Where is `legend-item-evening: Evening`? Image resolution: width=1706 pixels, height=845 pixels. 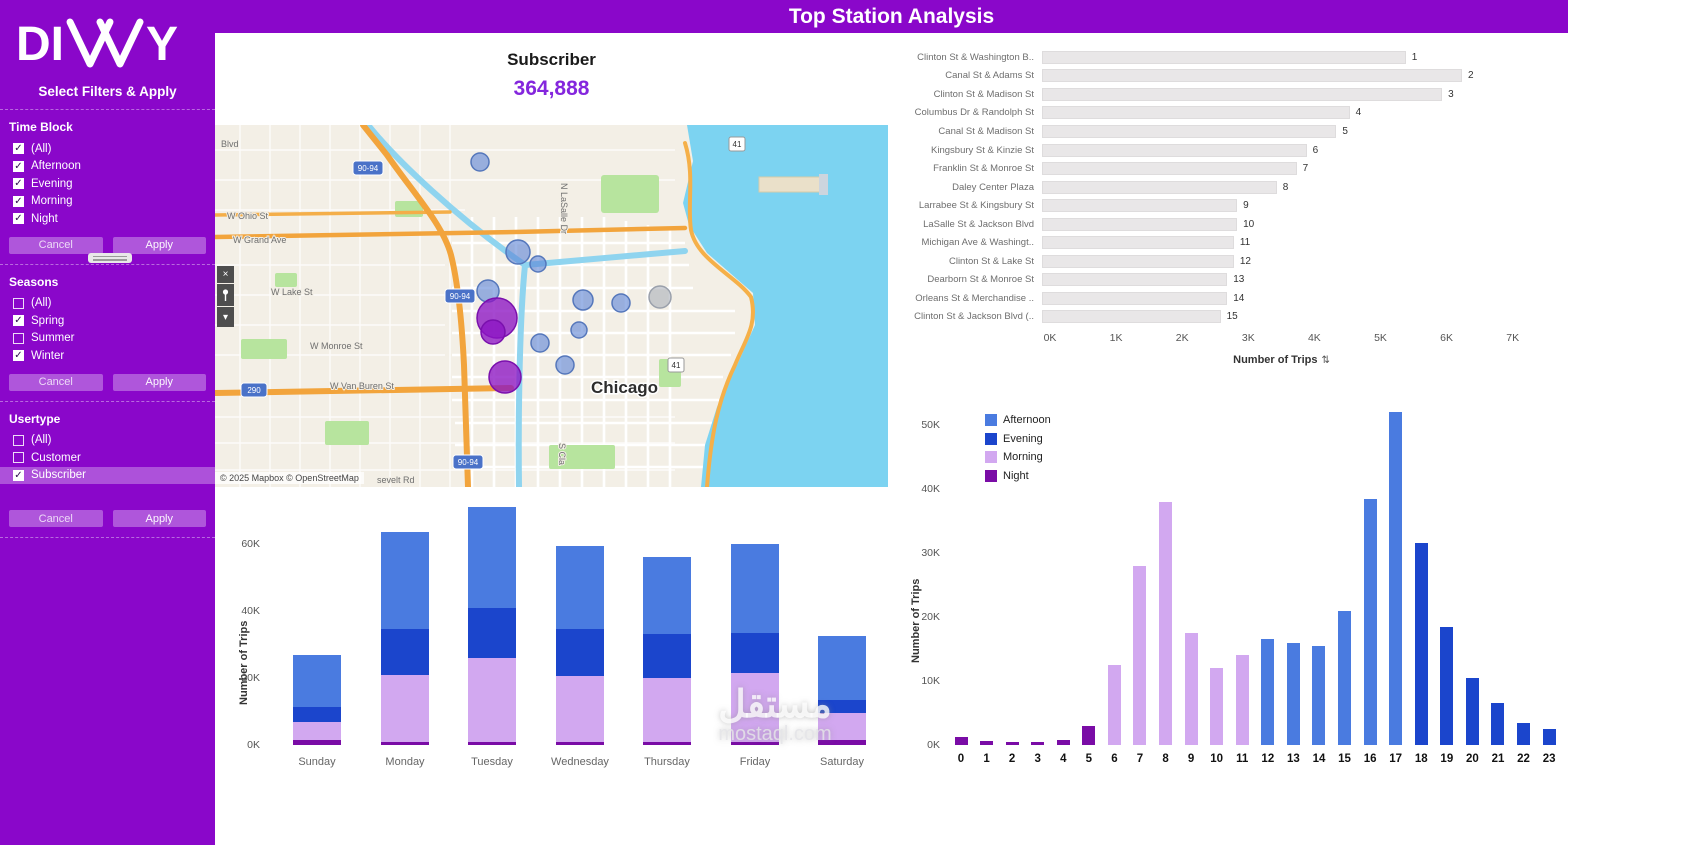
legend-item-evening: Evening is located at coordinates (1018, 439).